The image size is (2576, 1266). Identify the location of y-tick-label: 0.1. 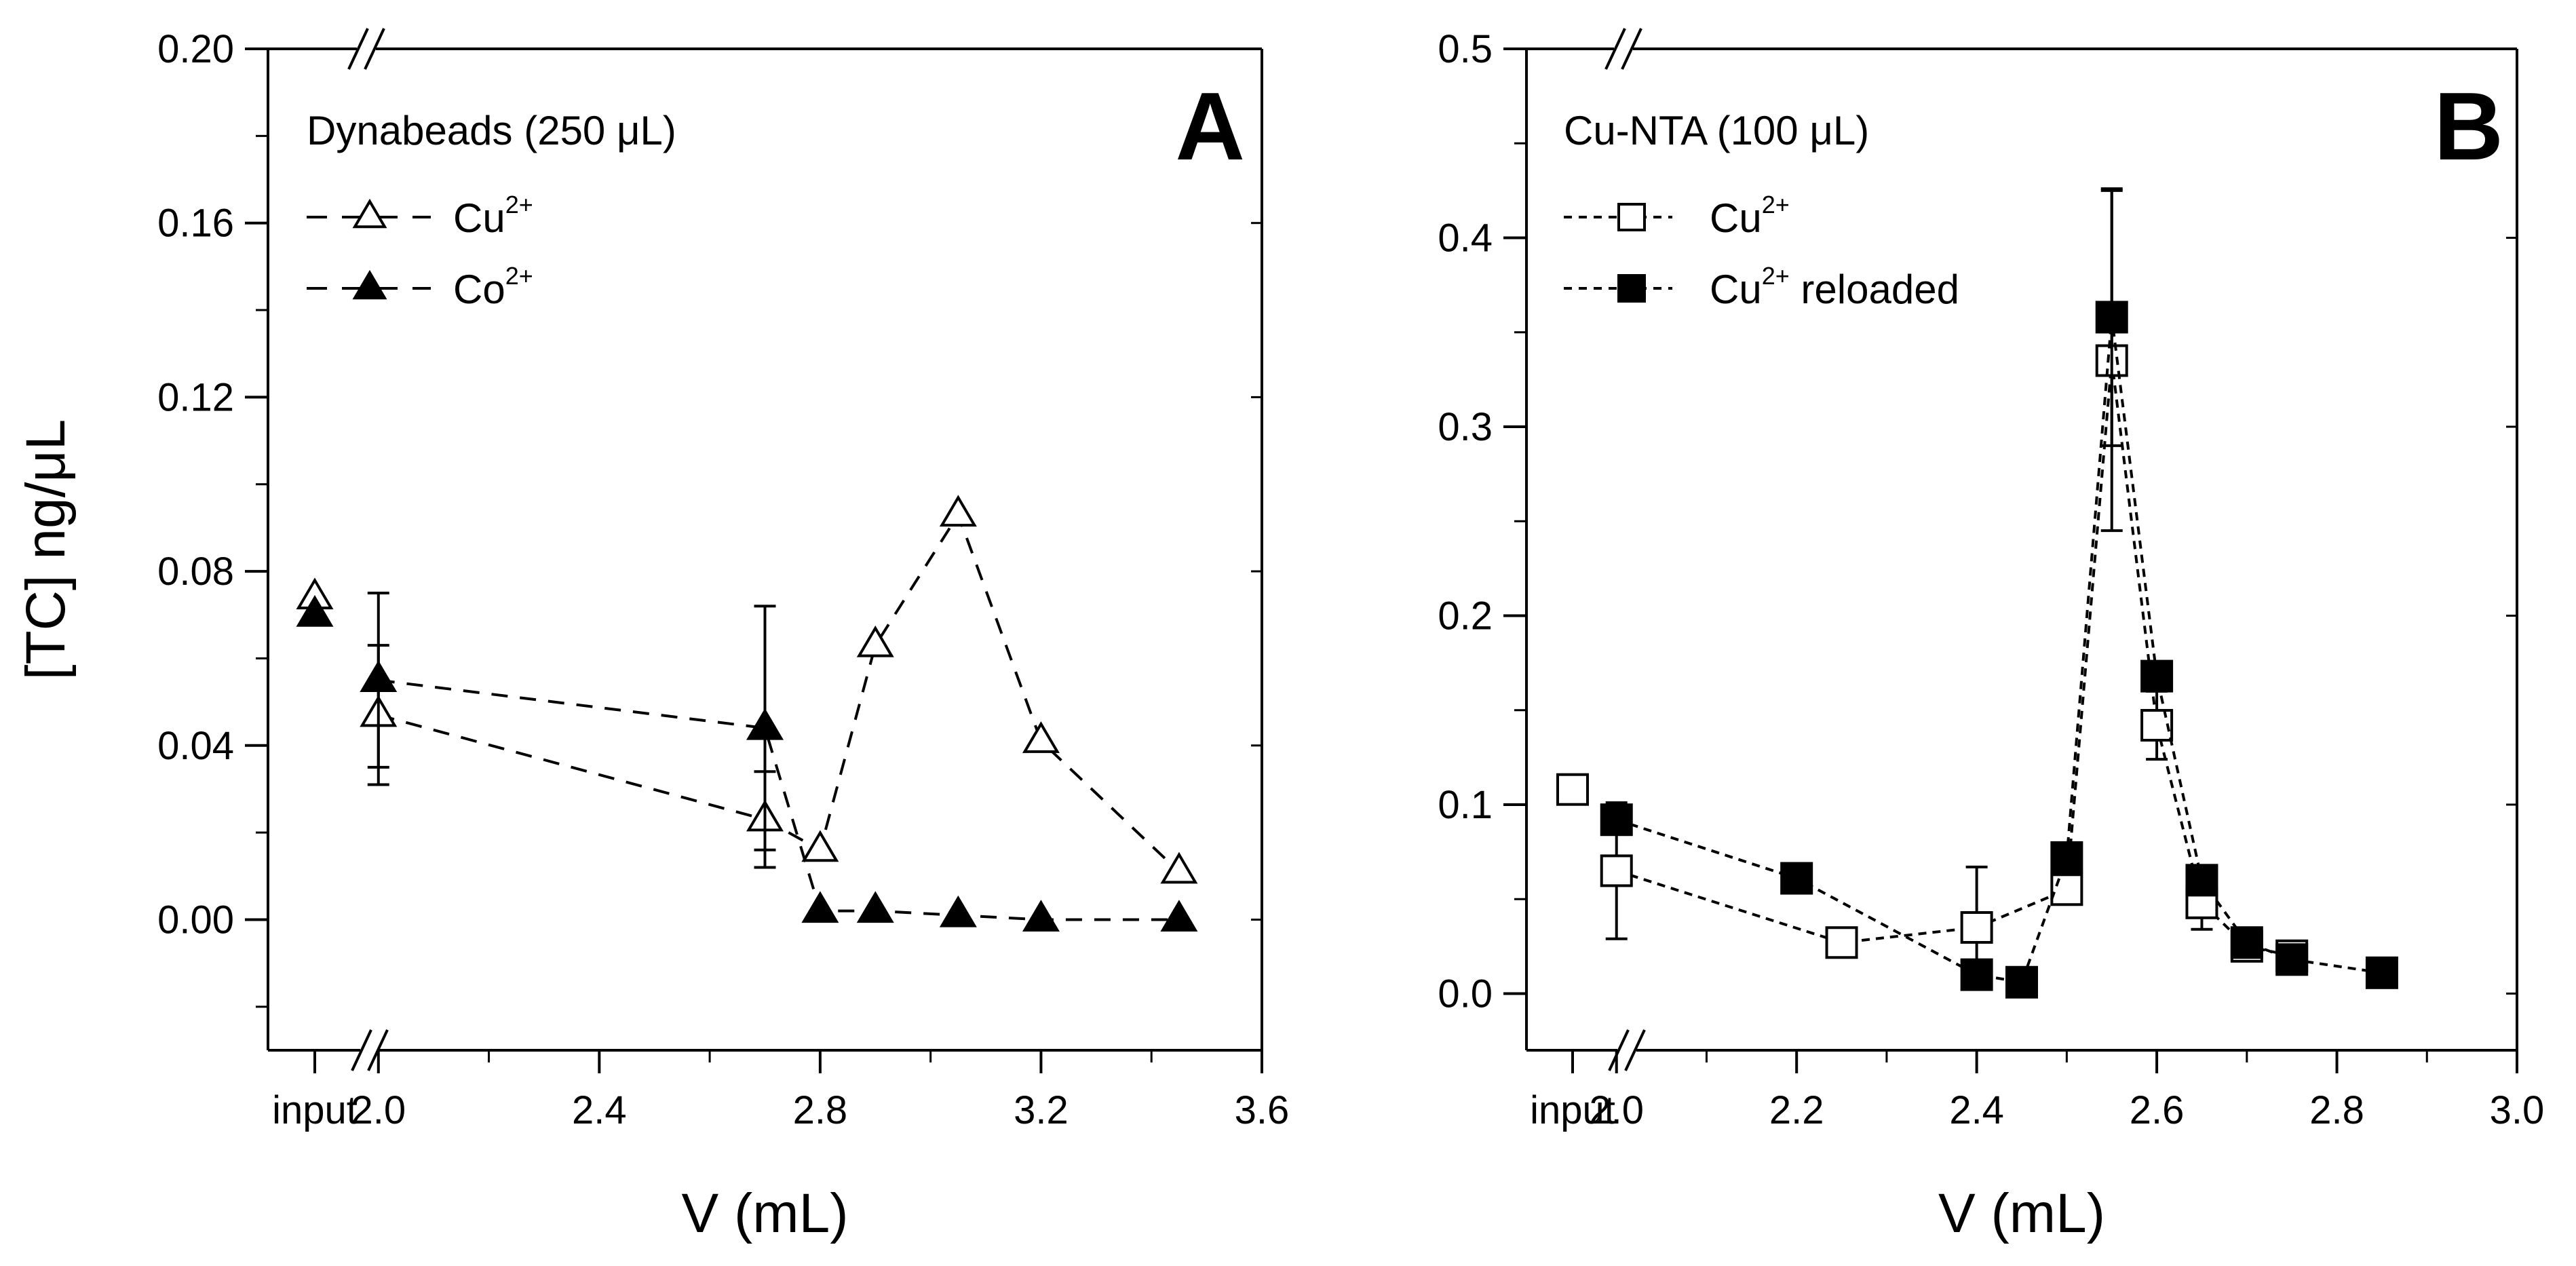
(1465, 805).